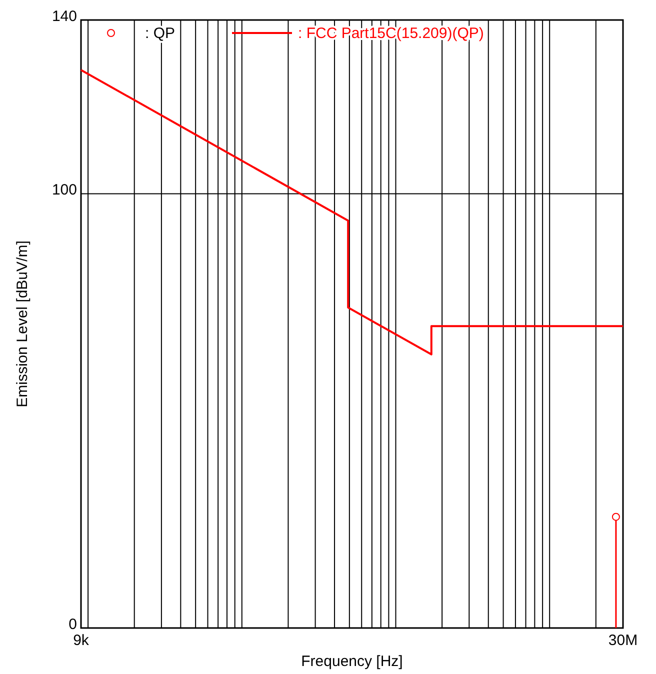 The height and width of the screenshot is (674, 656). Describe the element at coordinates (352, 661) in the screenshot. I see `x-axis-title: Frequency [Hz]` at that location.